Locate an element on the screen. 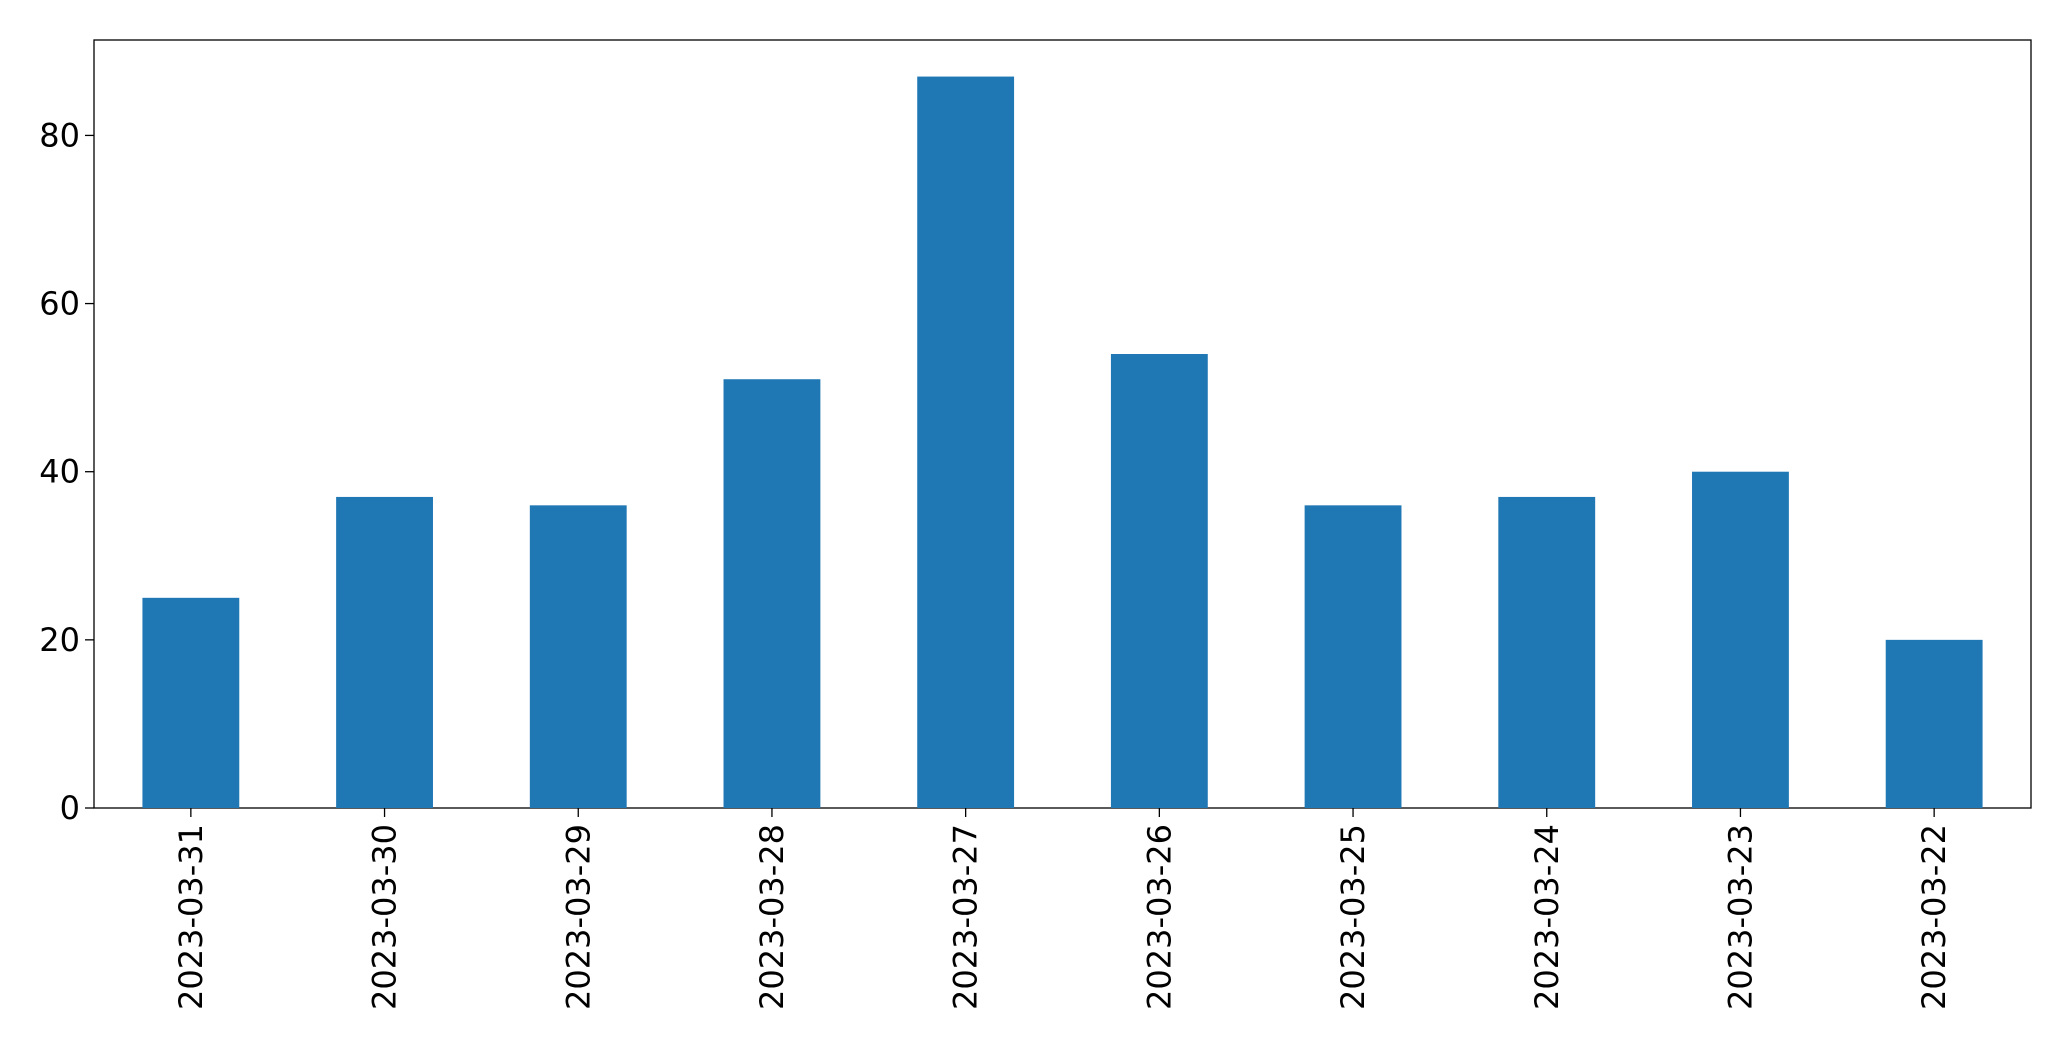  x-tick-label: 2023-03-26 is located at coordinates (1159, 917).